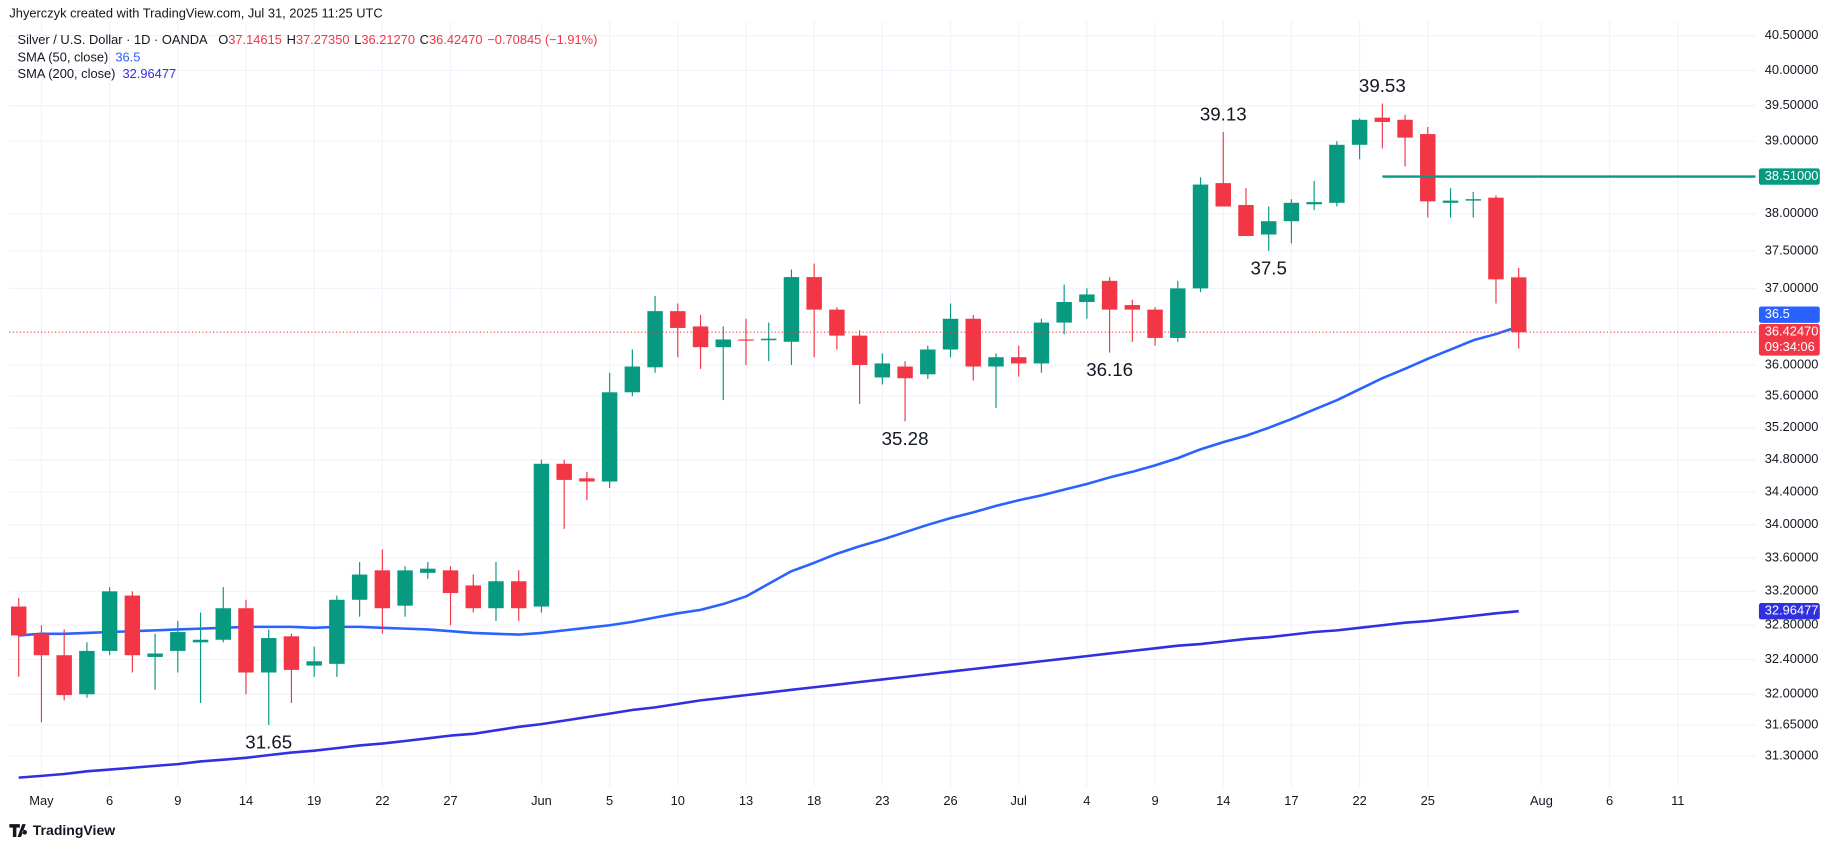  Describe the element at coordinates (1223, 113) in the screenshot. I see `price-annotation: 39.13` at that location.